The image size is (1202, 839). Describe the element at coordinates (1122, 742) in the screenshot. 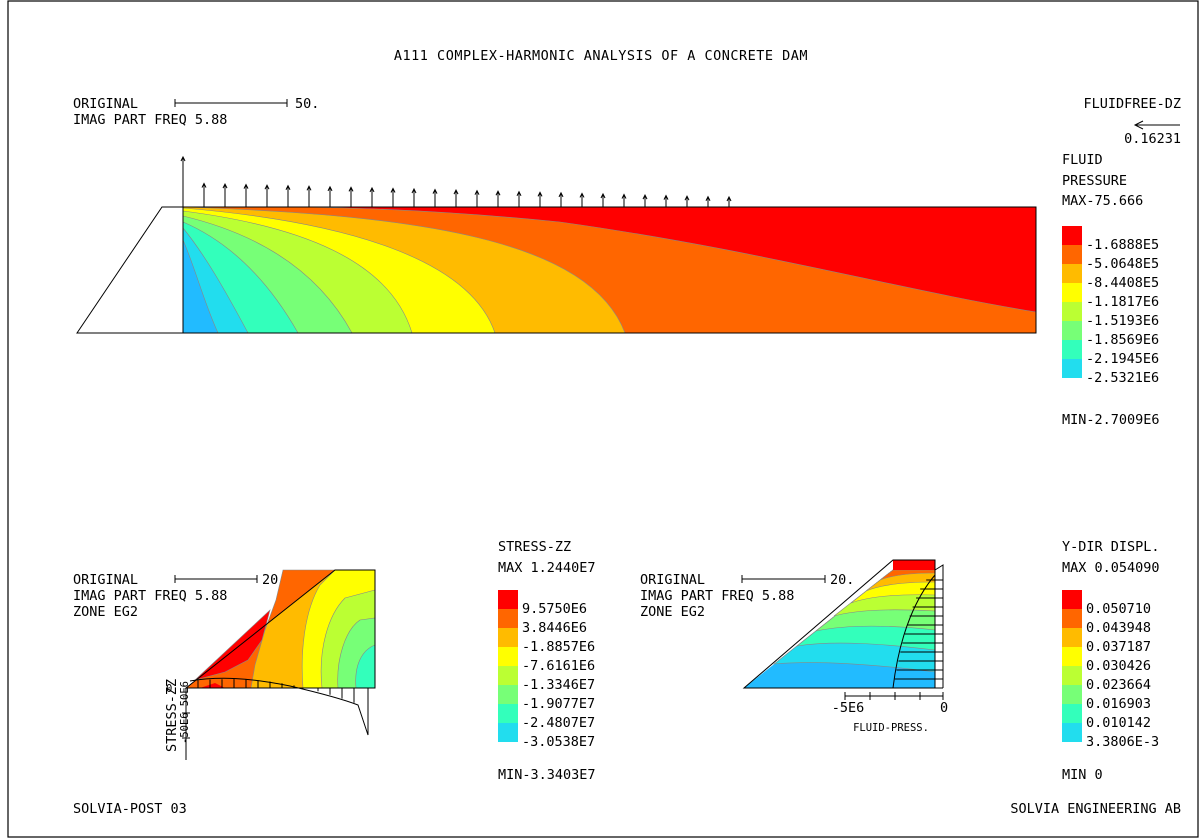

I see `br-legend-level-8: 3.3806E-3` at that location.